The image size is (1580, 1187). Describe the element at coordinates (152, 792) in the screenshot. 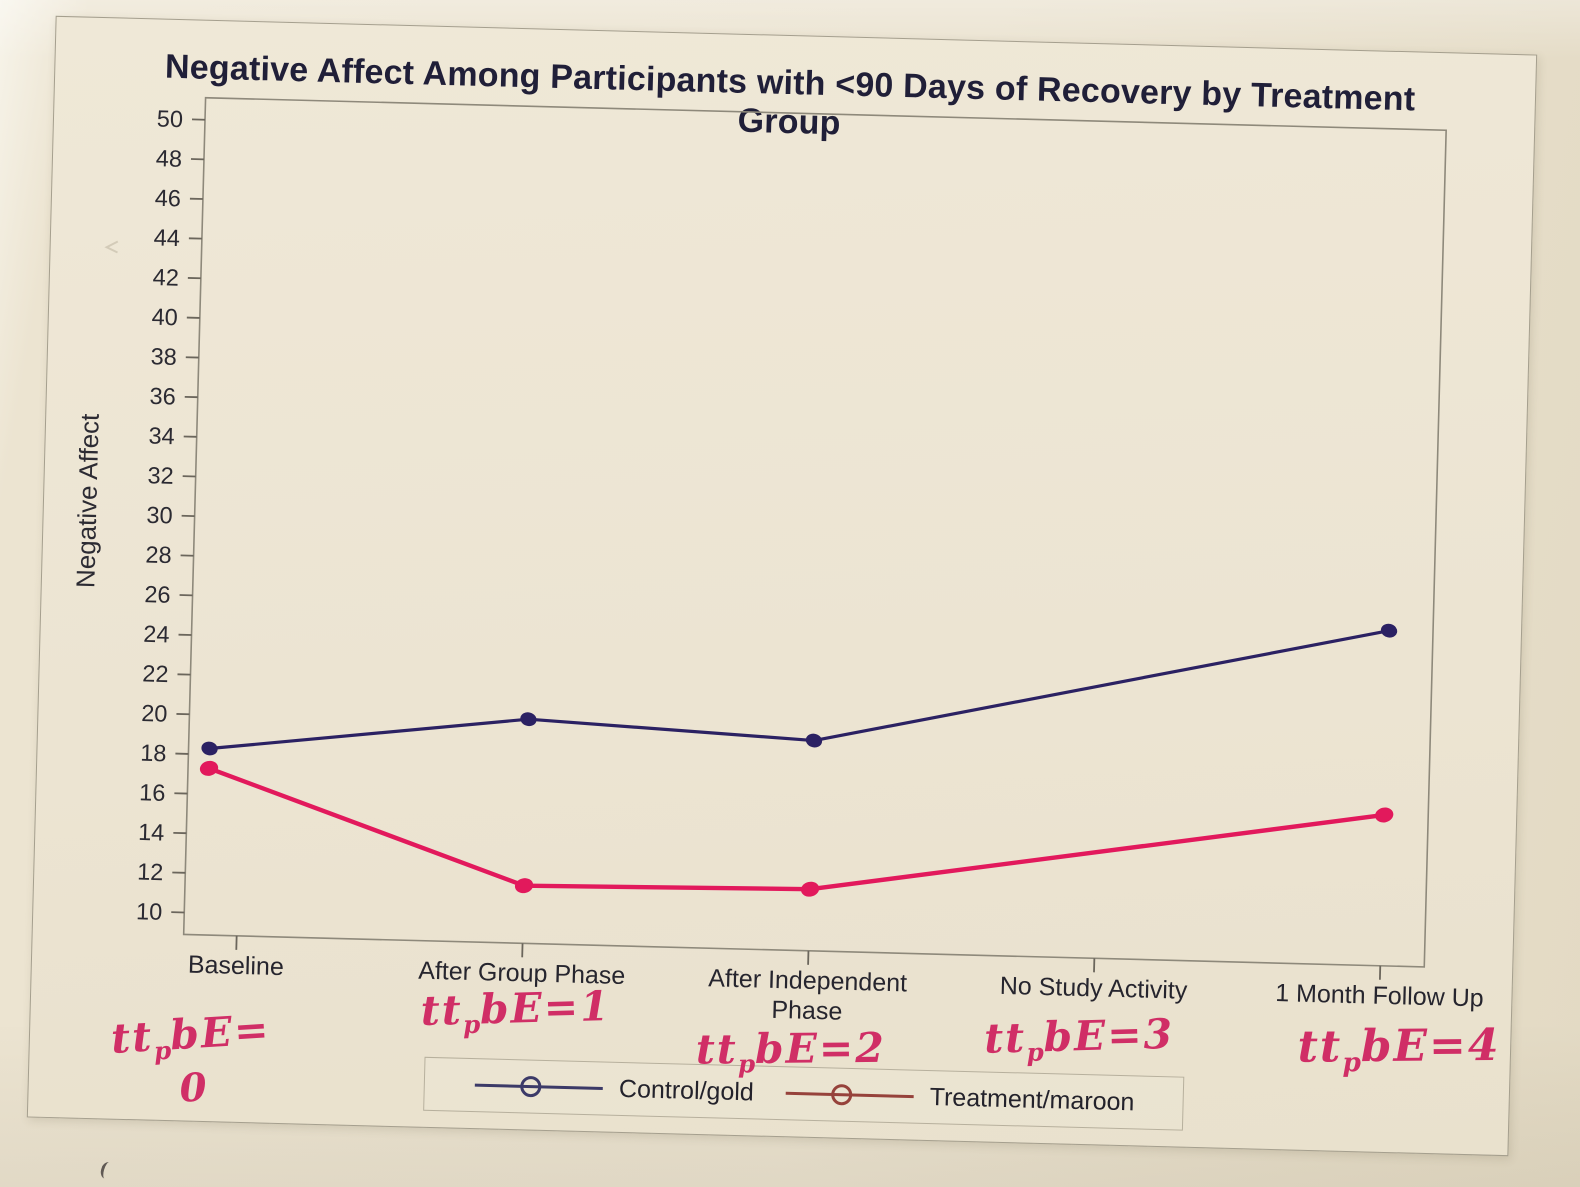

I see `y-tick-label-16: 16` at that location.